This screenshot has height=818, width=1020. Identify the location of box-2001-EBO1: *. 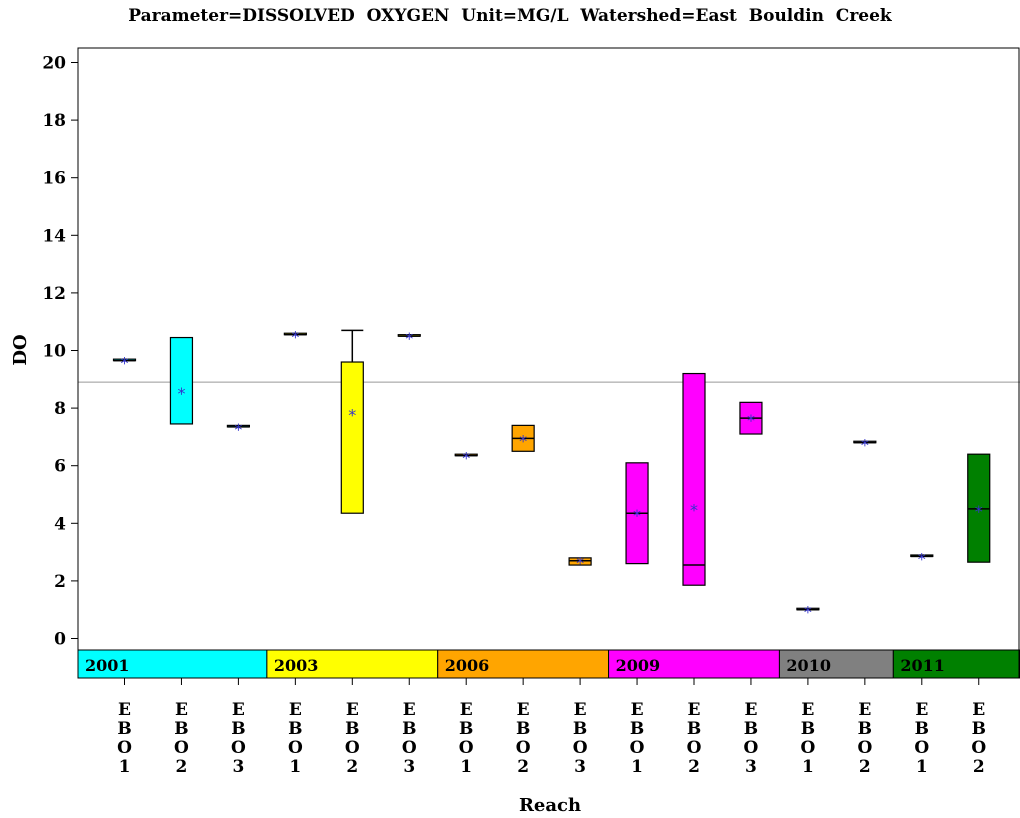
(124, 363).